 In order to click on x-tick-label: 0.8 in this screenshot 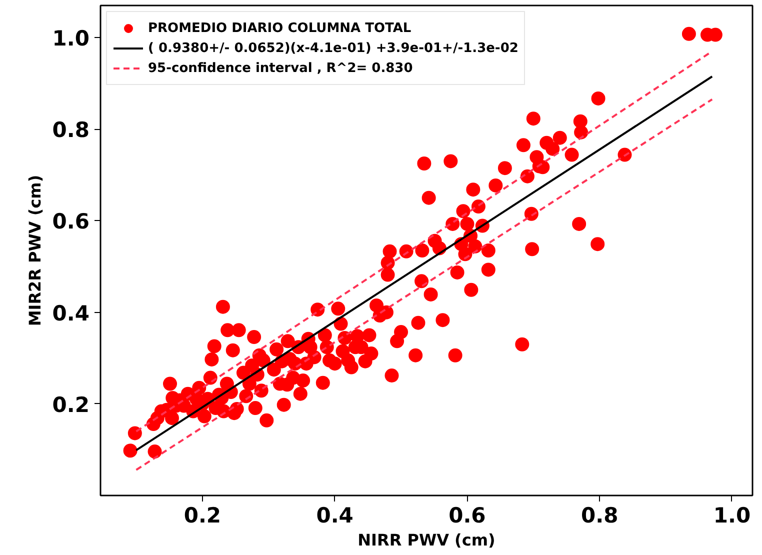, I will do `click(599, 516)`.